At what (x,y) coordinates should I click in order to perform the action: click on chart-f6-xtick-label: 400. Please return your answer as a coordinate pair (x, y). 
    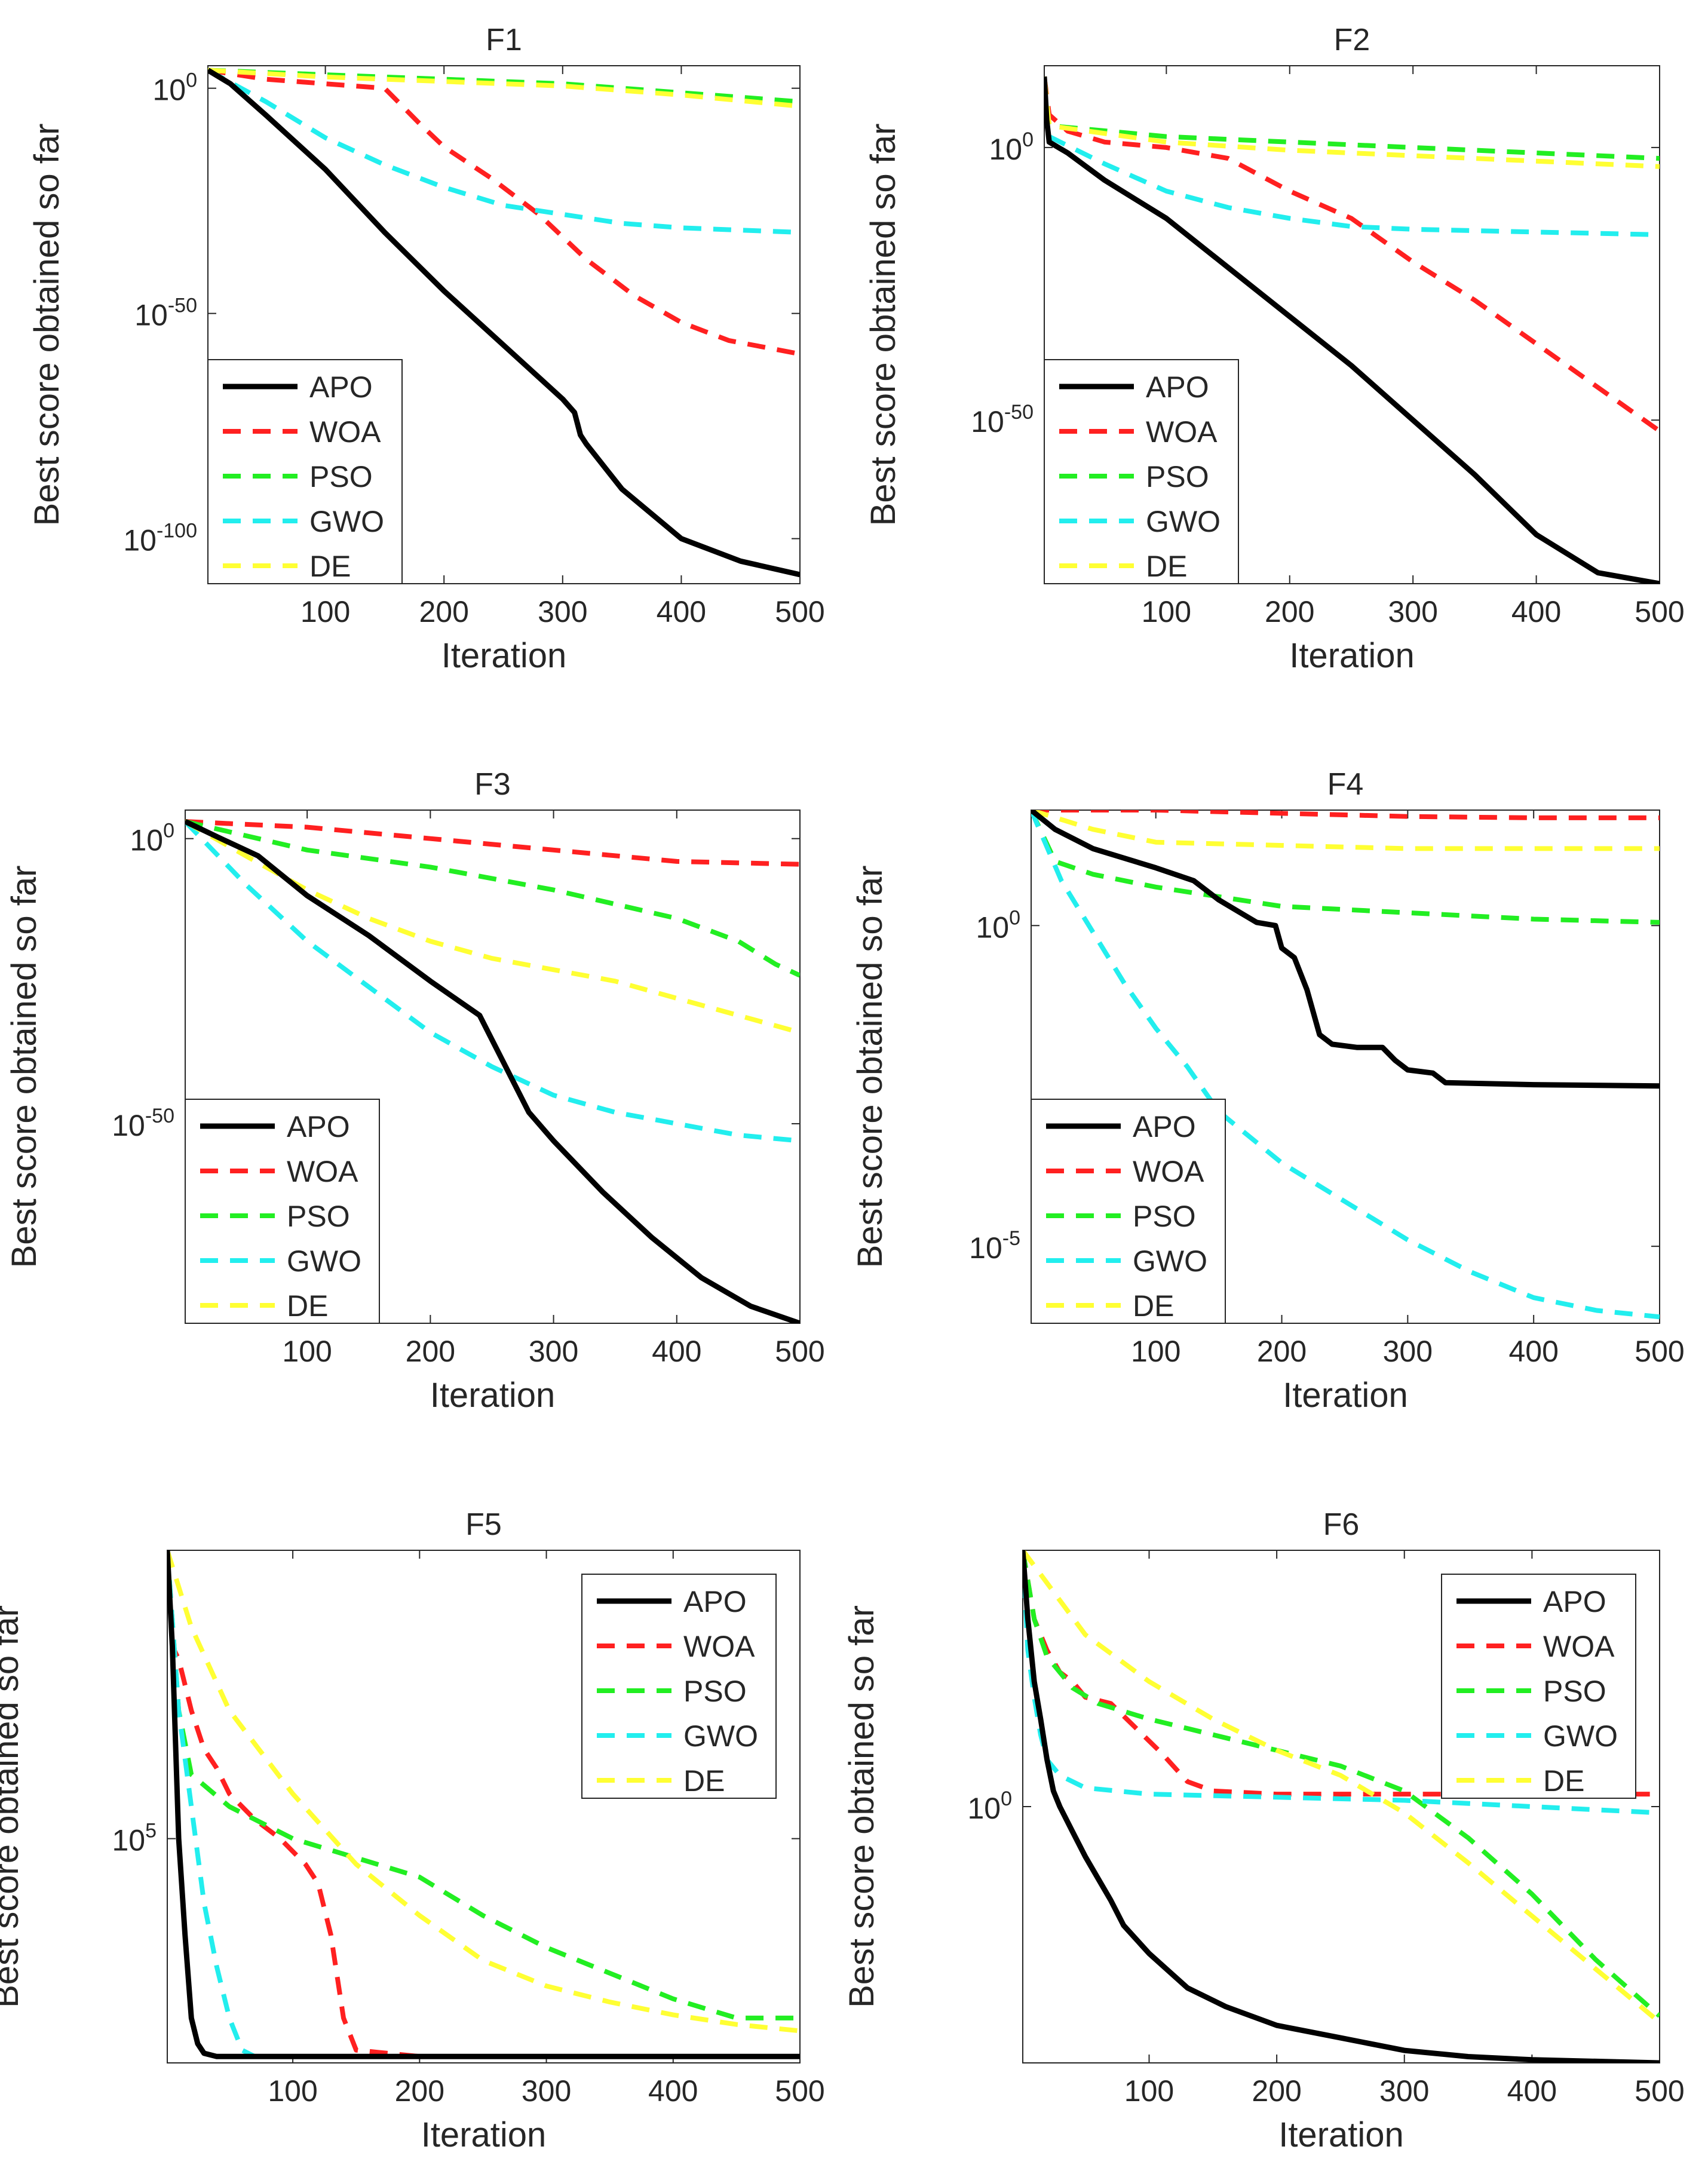
    Looking at the image, I should click on (1532, 2091).